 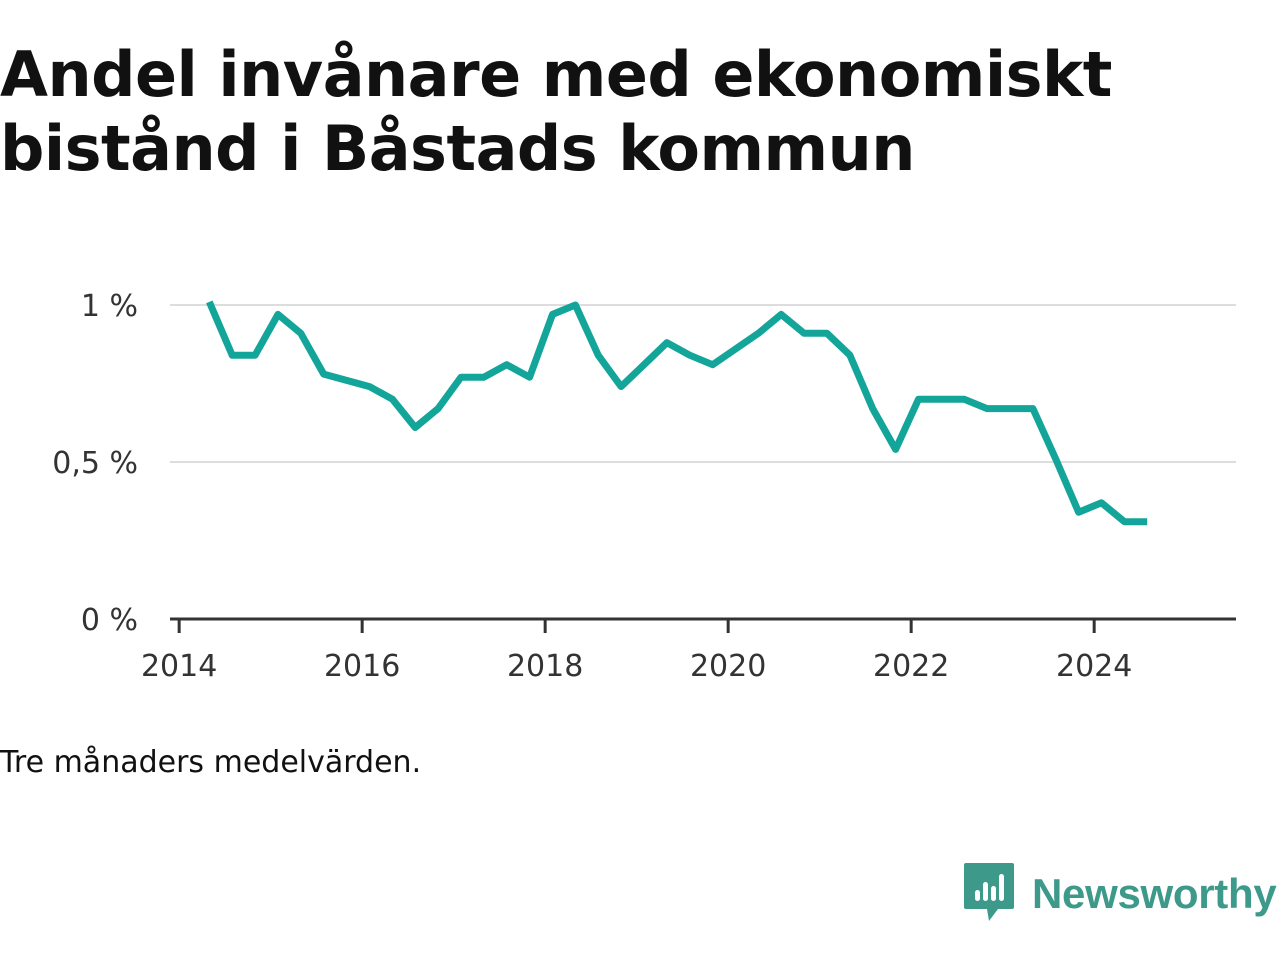 What do you see at coordinates (95, 463) in the screenshot?
I see `y-tick-label: 0,5 %` at bounding box center [95, 463].